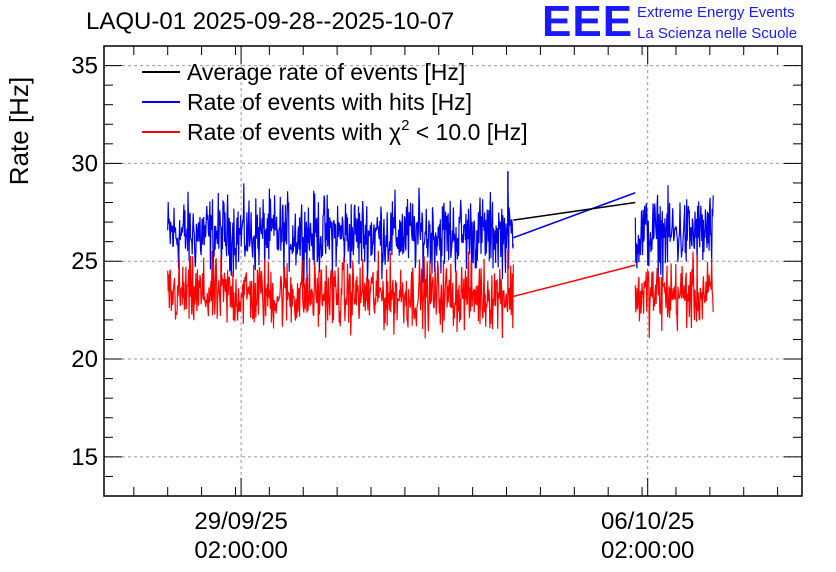 This screenshot has width=836, height=572. What do you see at coordinates (329, 102) in the screenshot?
I see `legend-label: Rate of events with hits [Hz]` at bounding box center [329, 102].